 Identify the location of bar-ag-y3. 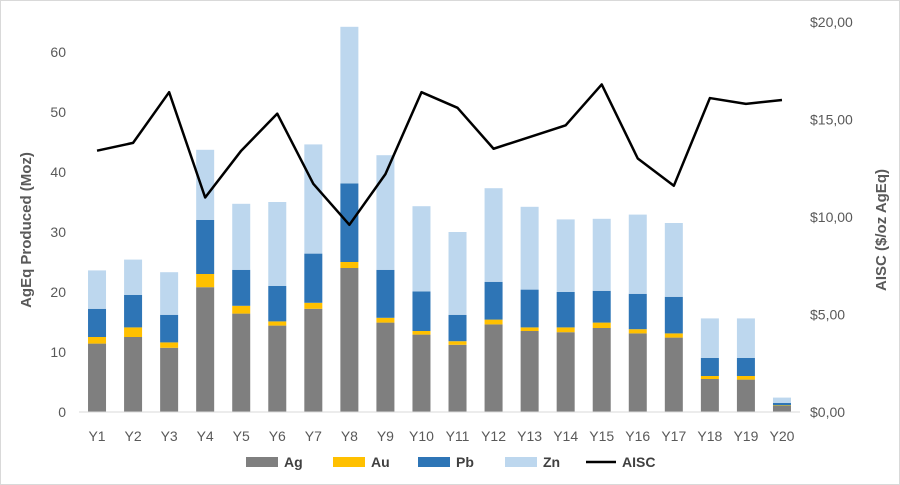
(169, 379).